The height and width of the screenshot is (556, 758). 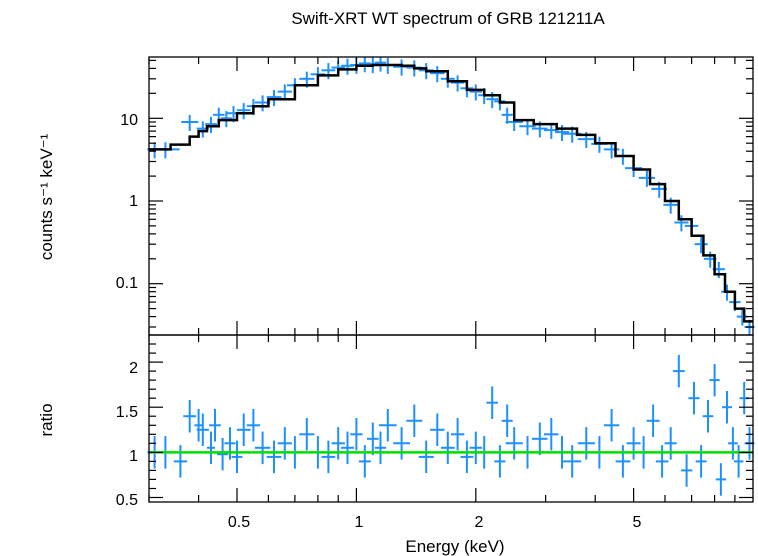 I want to click on ratio-ytick-1.5: 1.5, so click(x=127, y=412).